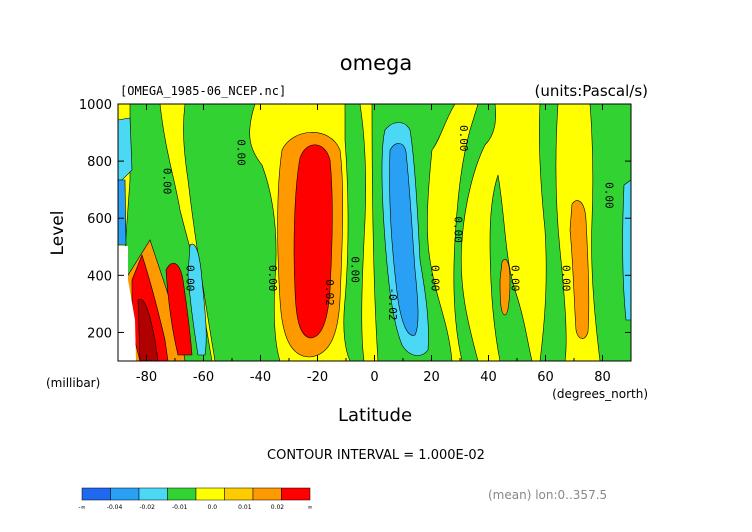 Image resolution: width=752 pixels, height=532 pixels. Describe the element at coordinates (81, 507) in the screenshot. I see `legend-label: -∞` at that location.